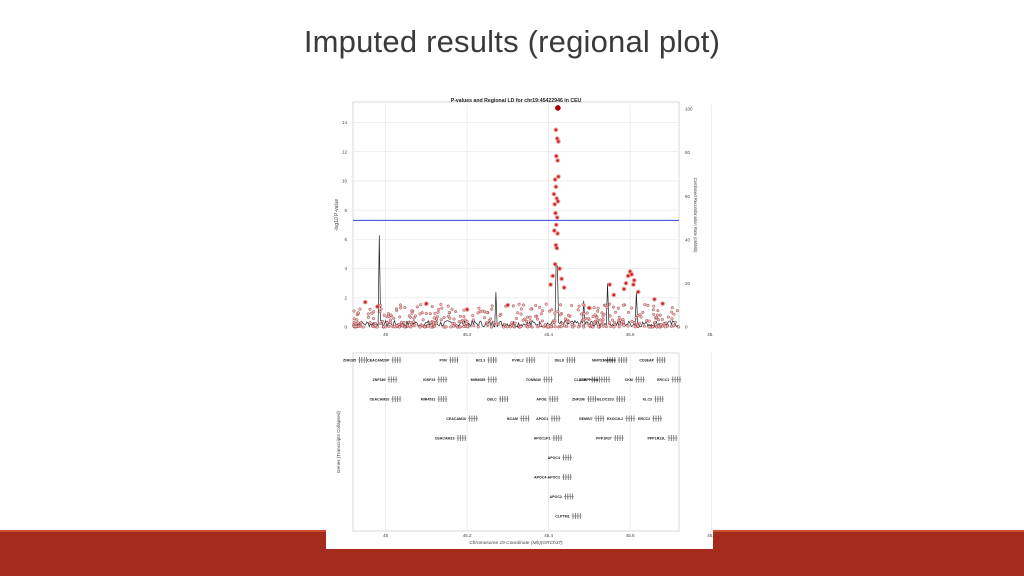 This screenshot has height=576, width=1024. What do you see at coordinates (657, 439) in the screenshot?
I see `gene-label: PPP1R13L` at bounding box center [657, 439].